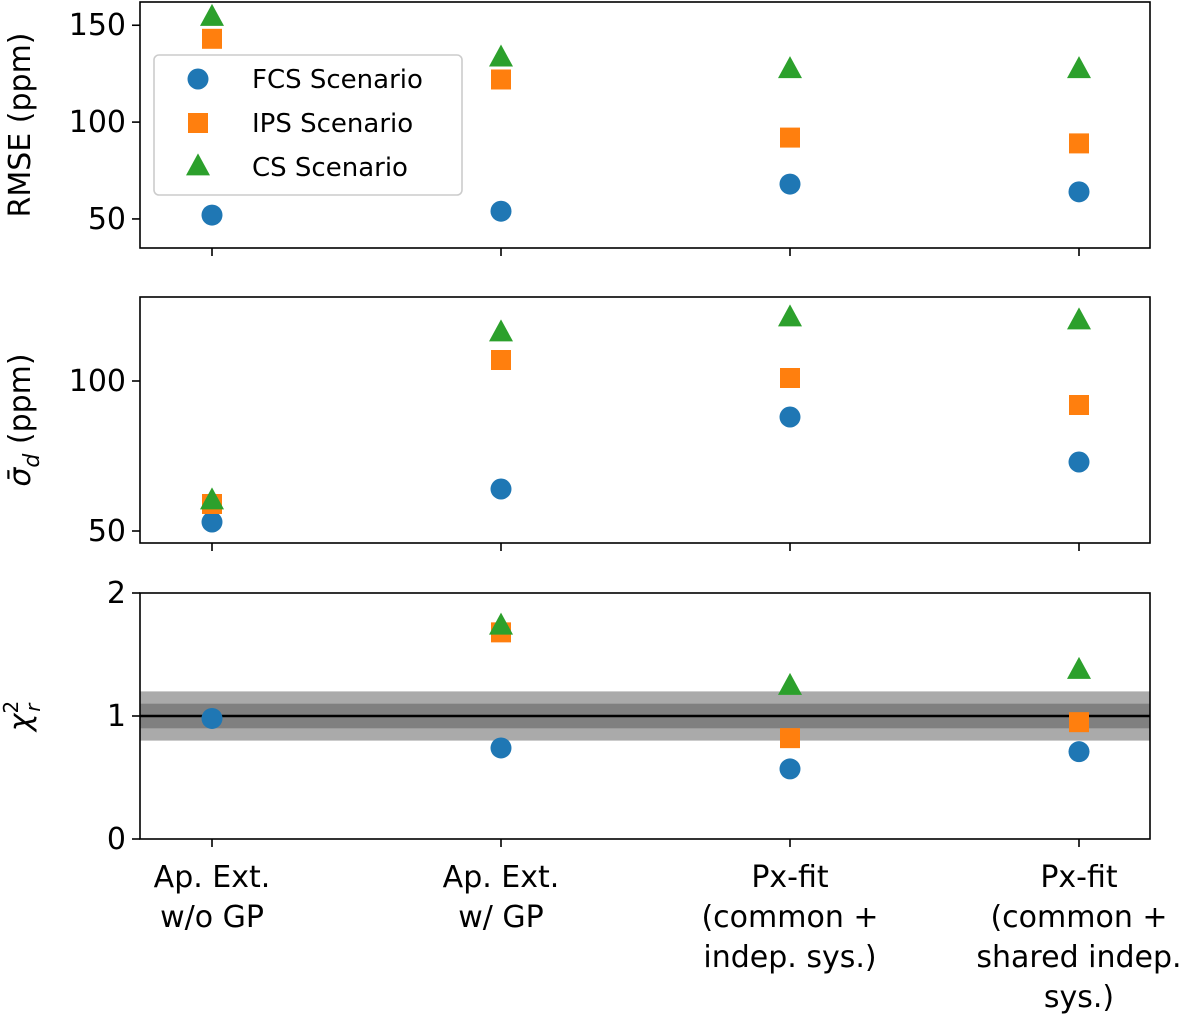  What do you see at coordinates (212, 897) in the screenshot?
I see `x-category-label: Ap. Ext. w/o GP` at bounding box center [212, 897].